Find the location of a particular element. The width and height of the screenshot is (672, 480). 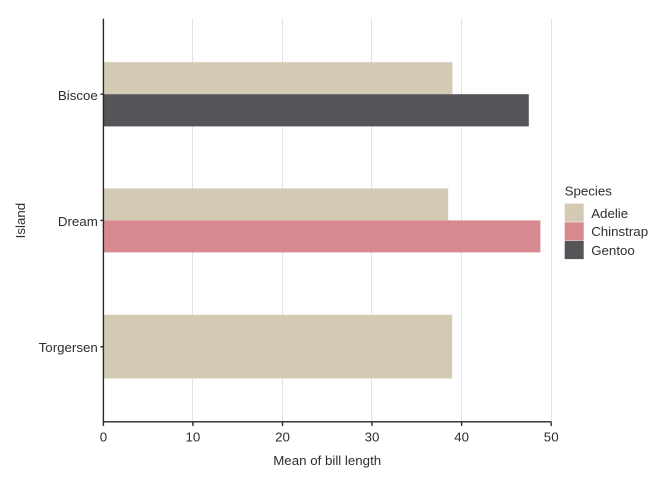

svg-text: Gentoo is located at coordinates (613, 250).